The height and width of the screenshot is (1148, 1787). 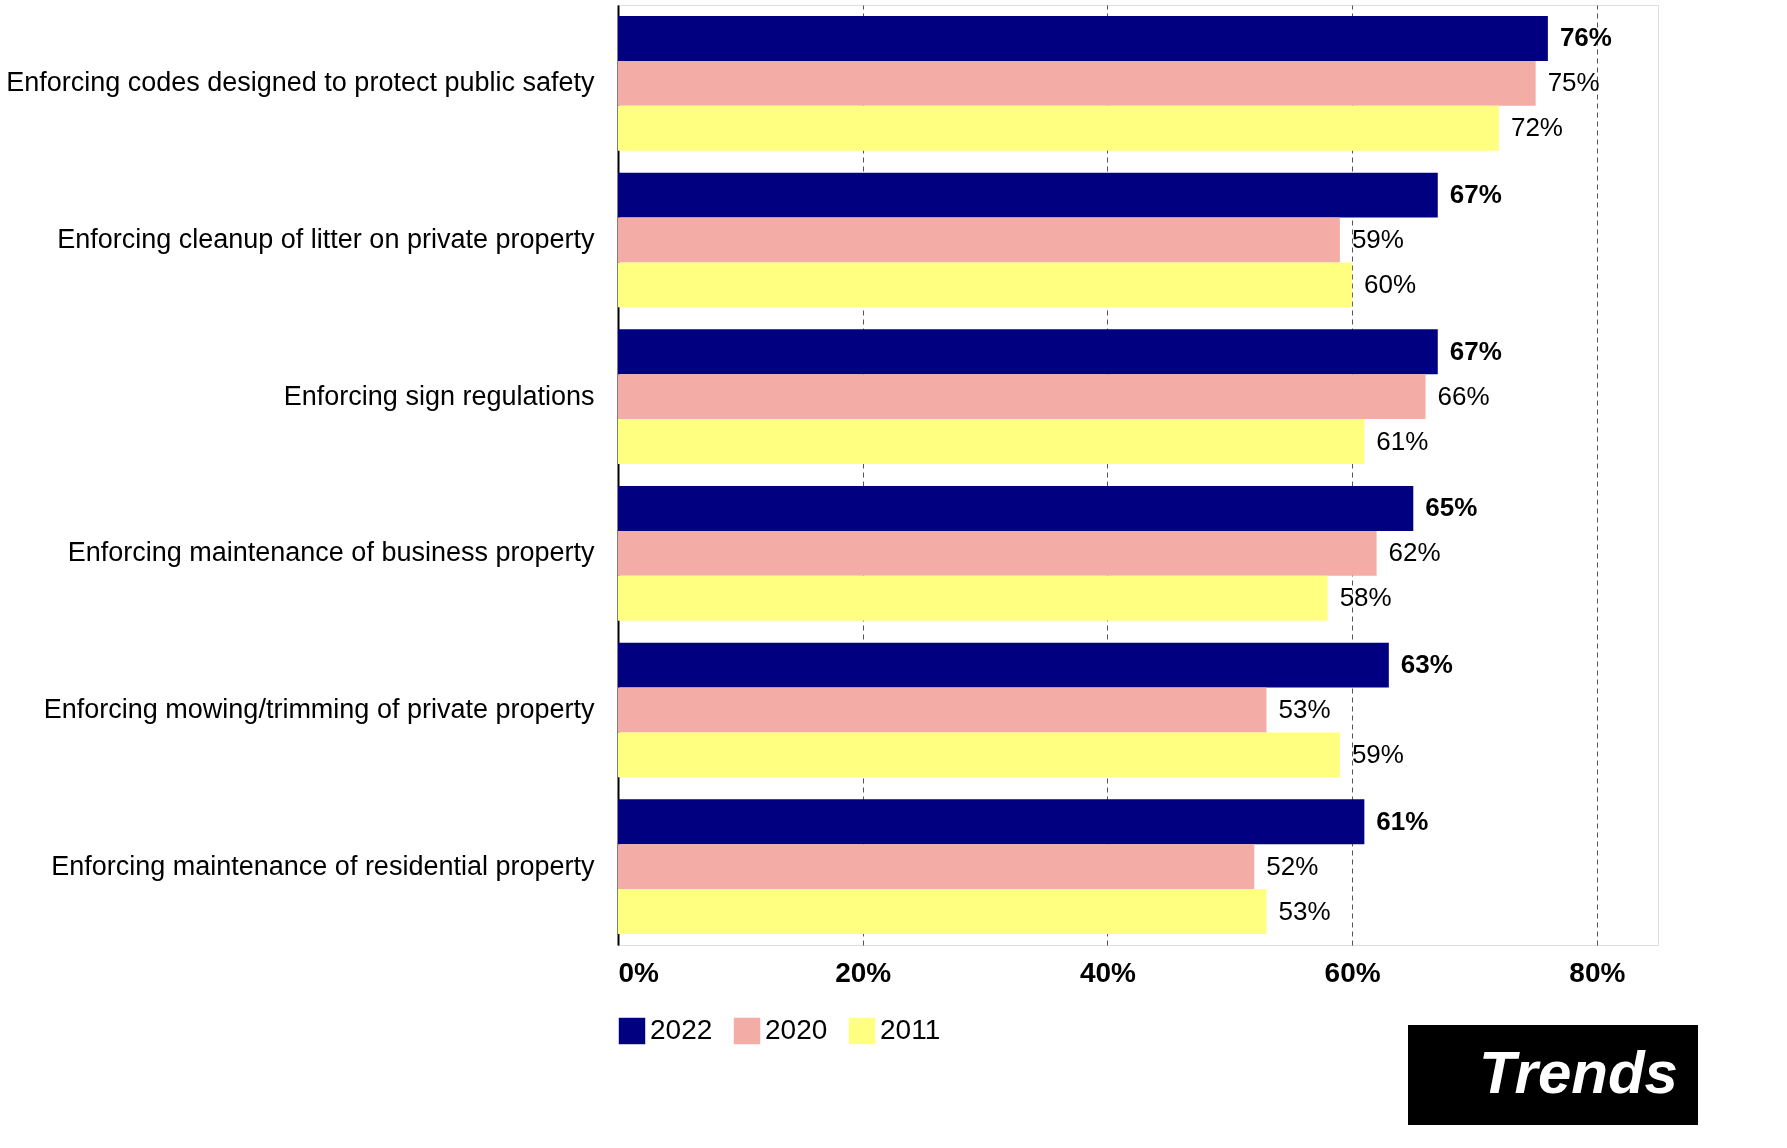 I want to click on data-label: 63%, so click(x=1426, y=664).